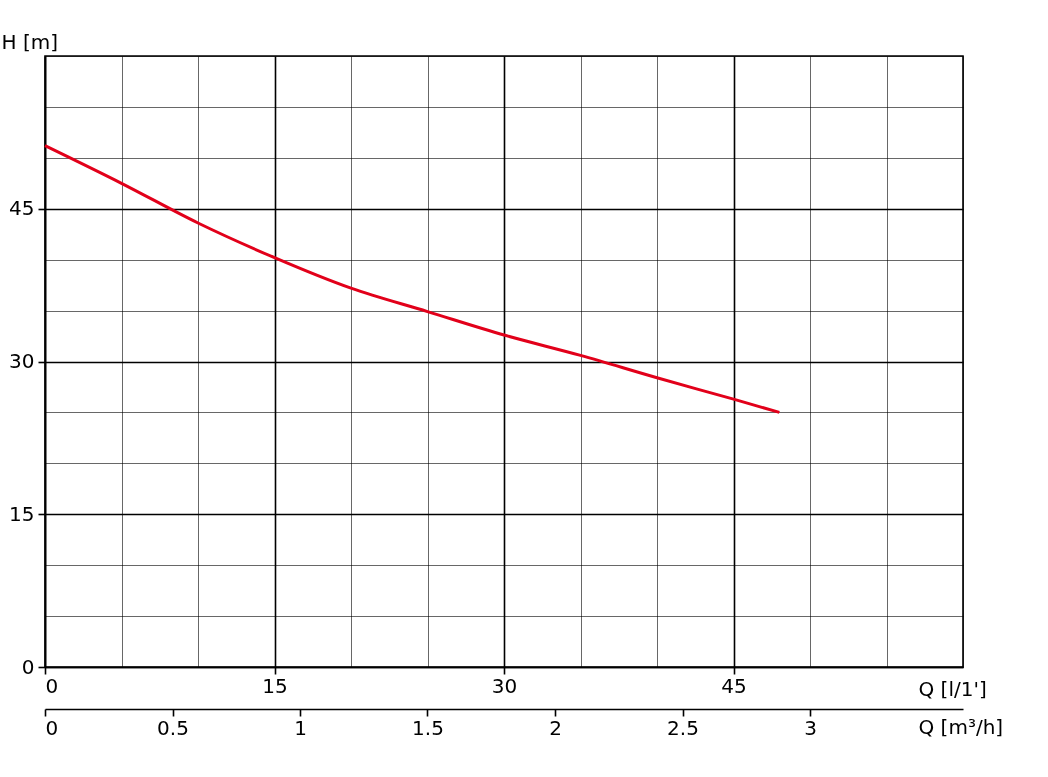 Image resolution: width=1048 pixels, height=777 pixels. I want to click on x2-tick-label: 2, so click(555, 727).